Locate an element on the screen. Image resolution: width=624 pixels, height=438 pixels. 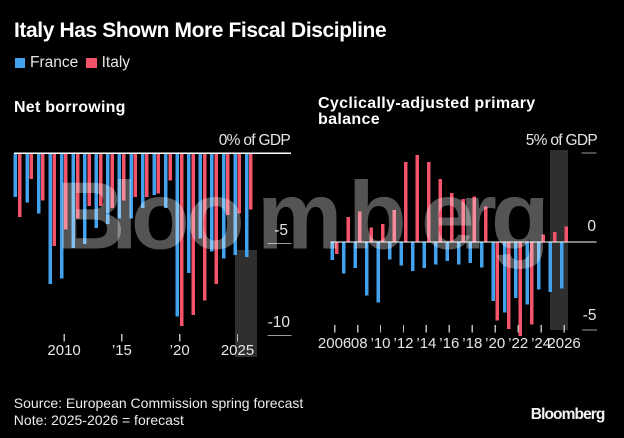
svg-text: B is located at coordinates (90, 216).